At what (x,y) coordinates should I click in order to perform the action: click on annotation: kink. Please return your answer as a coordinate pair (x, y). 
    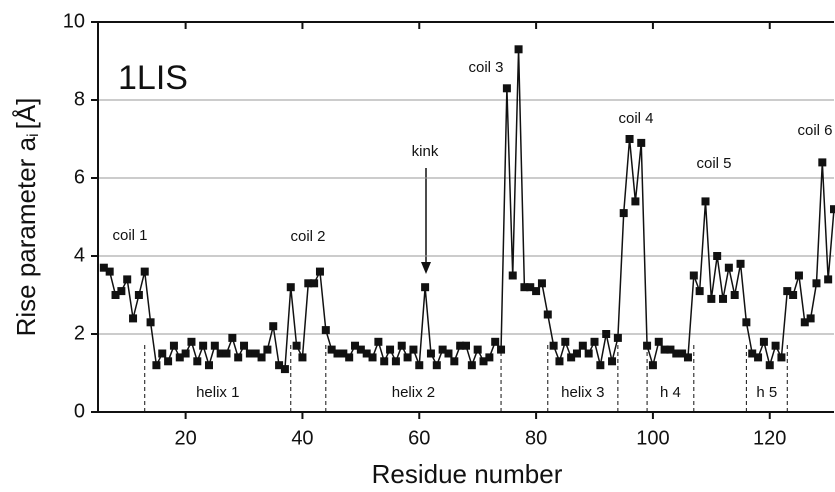
    Looking at the image, I should click on (425, 151).